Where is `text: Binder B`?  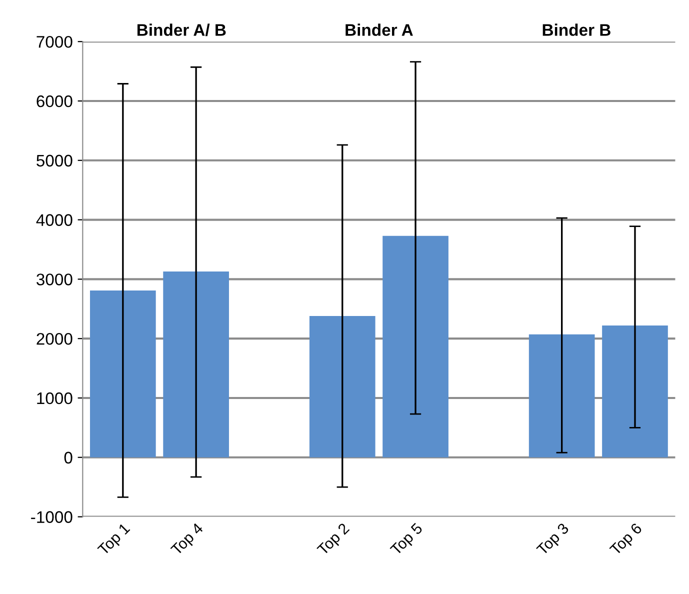
text: Binder B is located at coordinates (576, 30).